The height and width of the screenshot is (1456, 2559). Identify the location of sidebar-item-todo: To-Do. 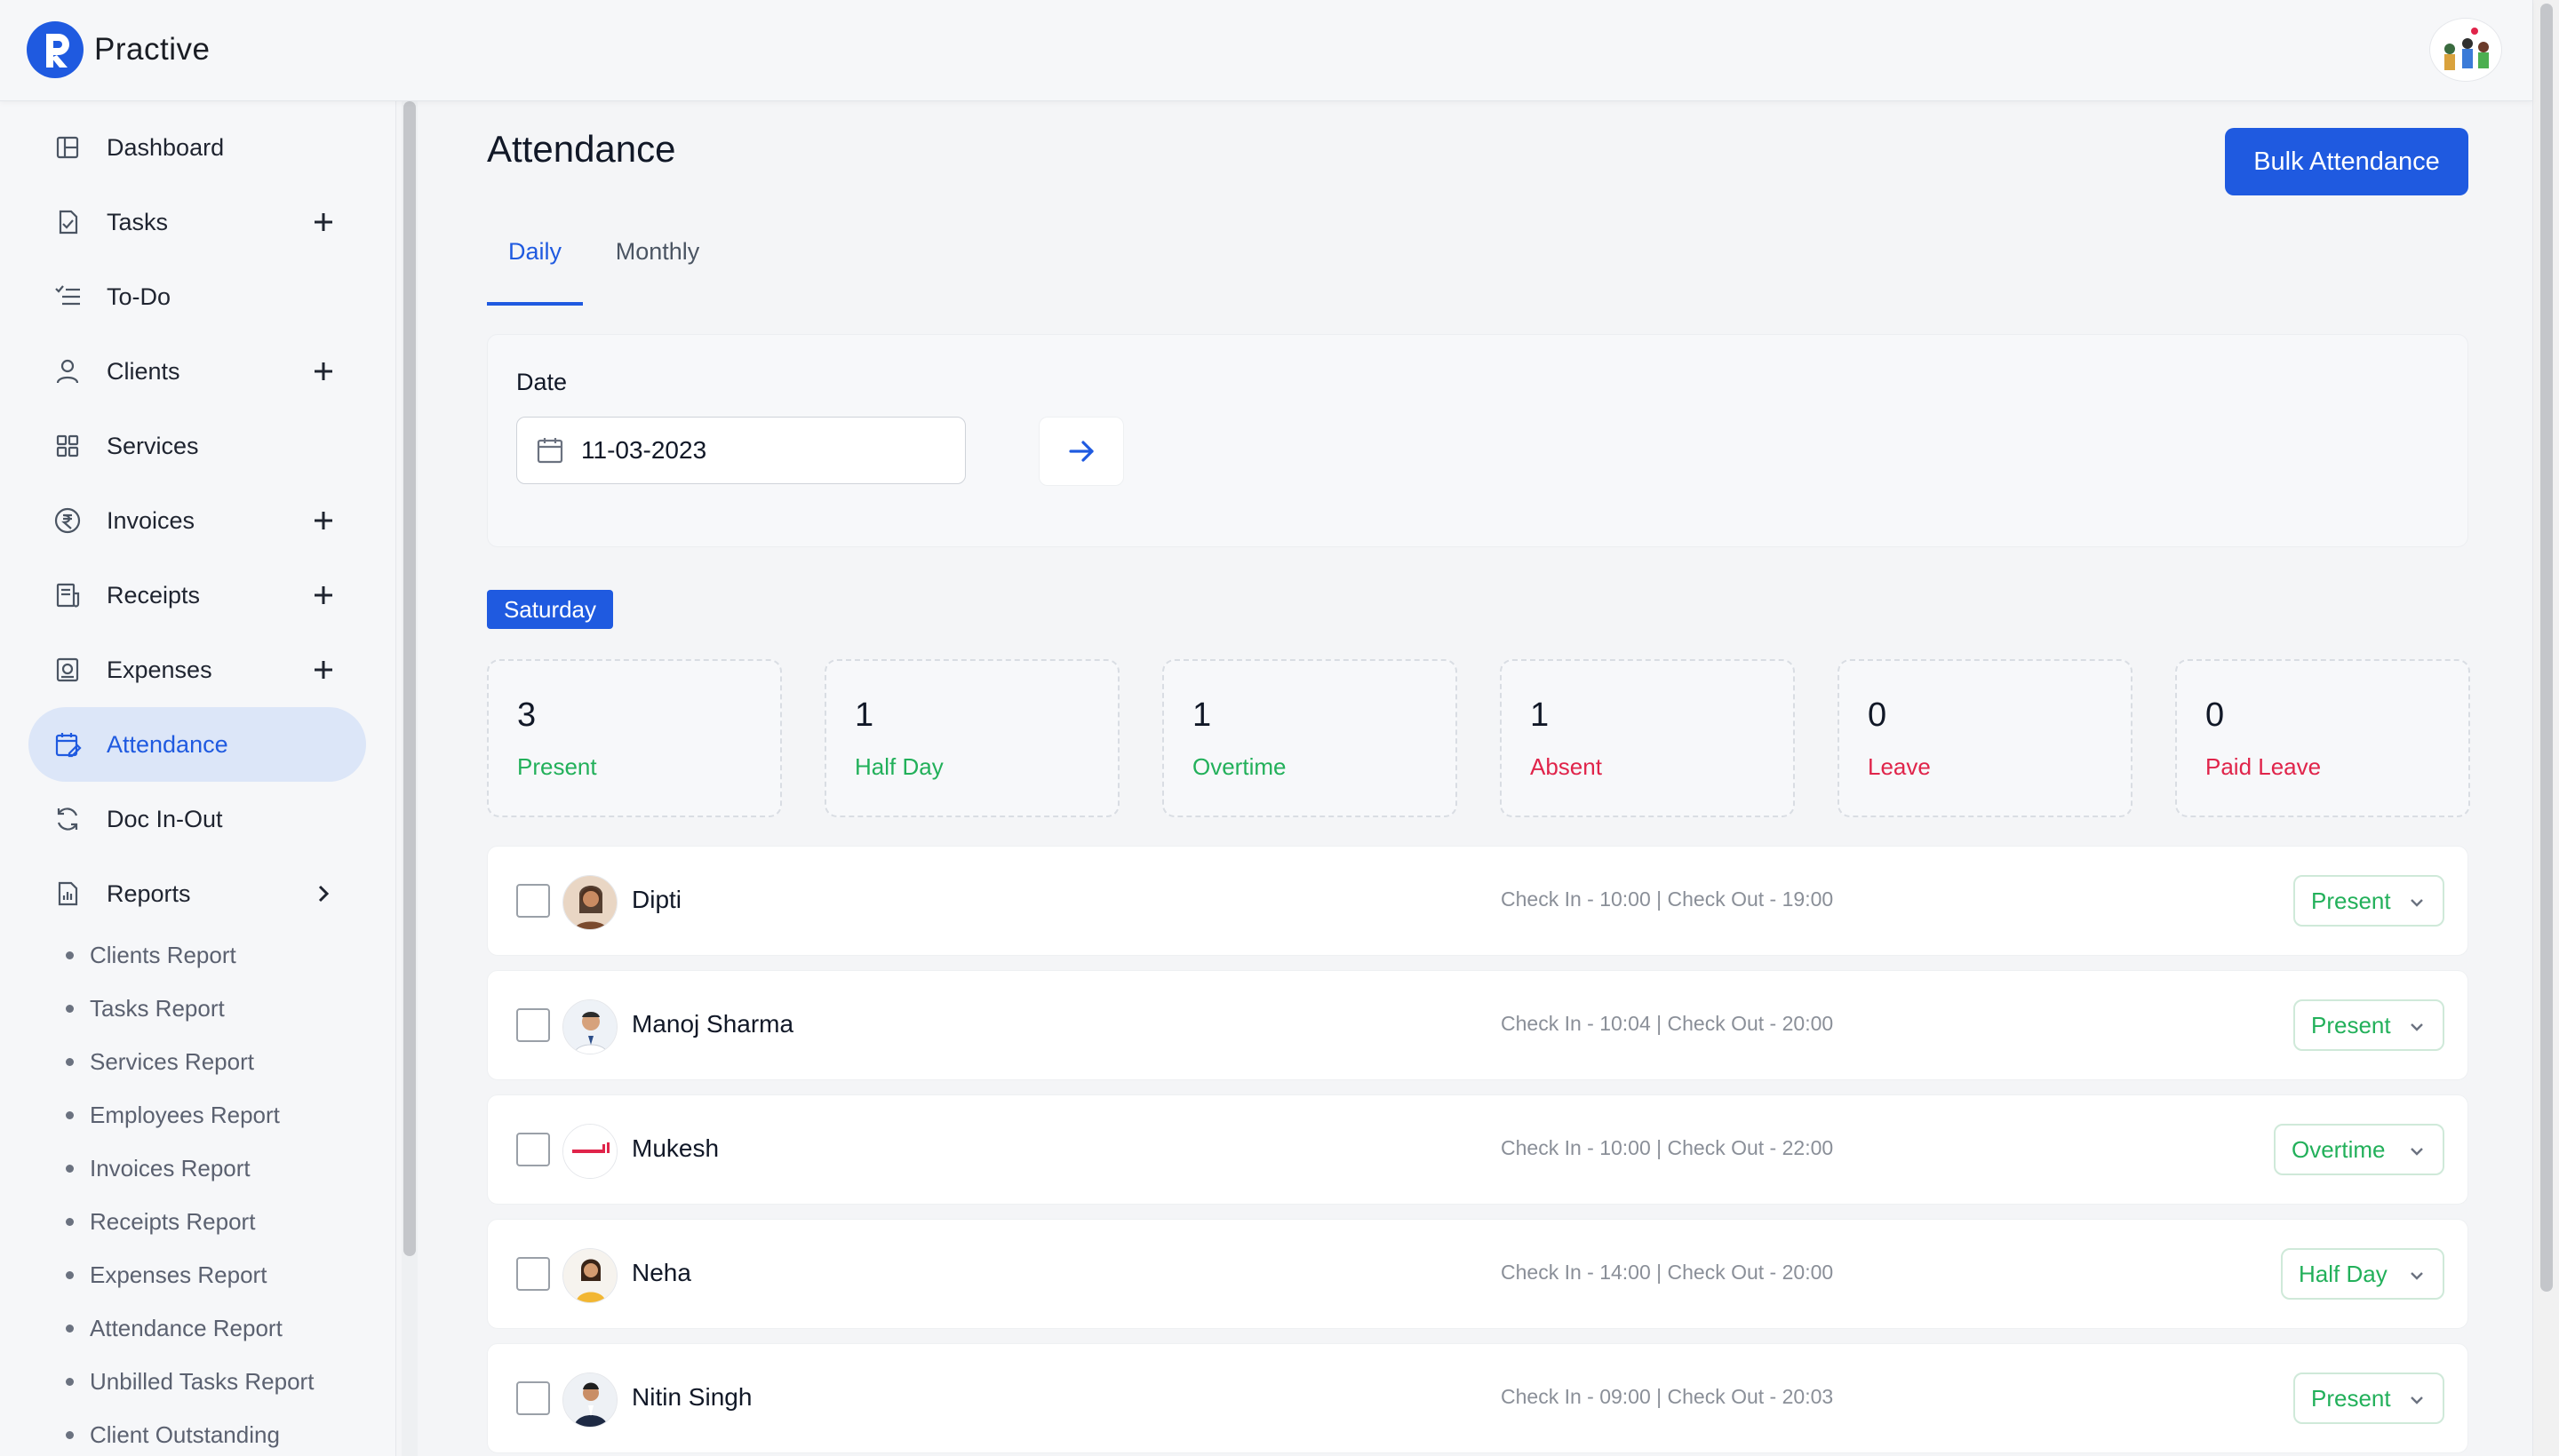
(197, 296).